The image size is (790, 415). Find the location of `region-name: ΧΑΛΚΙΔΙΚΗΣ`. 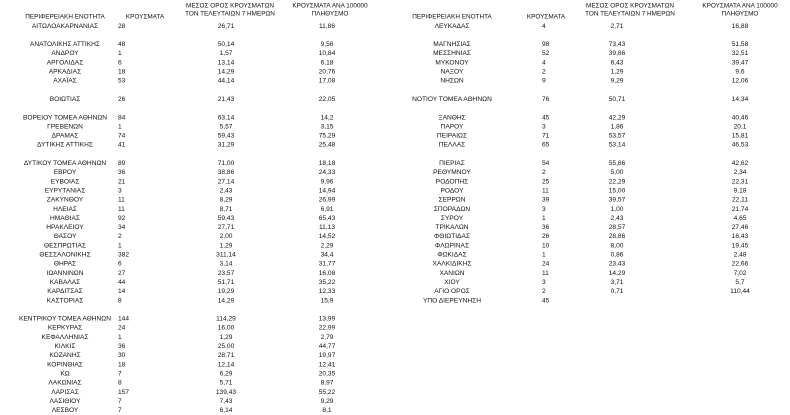

region-name: ΧΑΛΚΙΔΙΚΗΣ is located at coordinates (452, 264).